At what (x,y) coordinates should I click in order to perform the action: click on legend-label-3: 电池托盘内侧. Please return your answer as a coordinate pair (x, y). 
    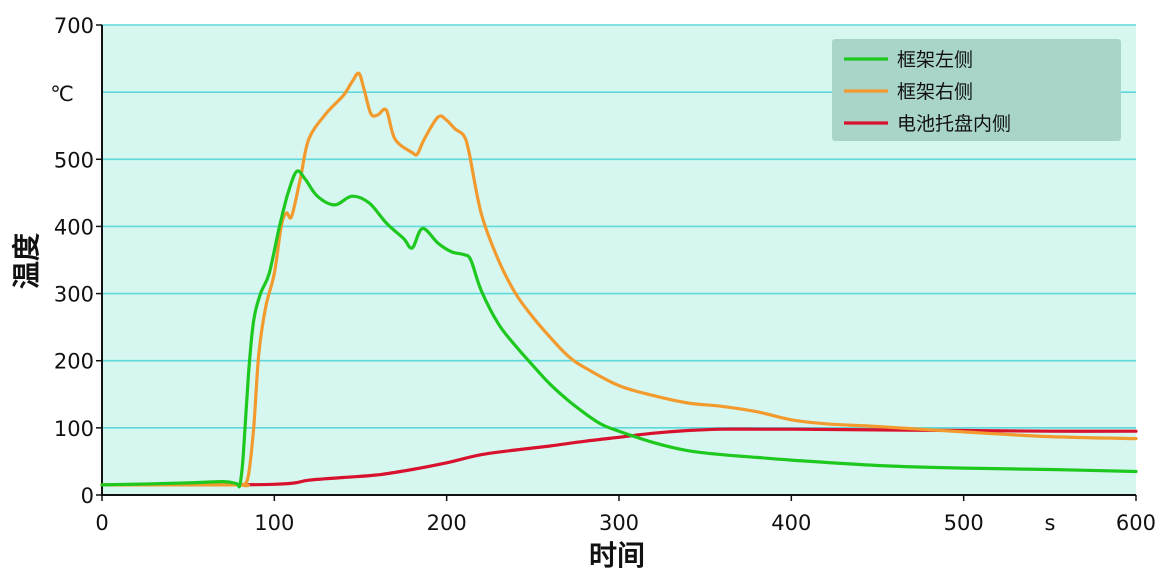
    Looking at the image, I should click on (954, 124).